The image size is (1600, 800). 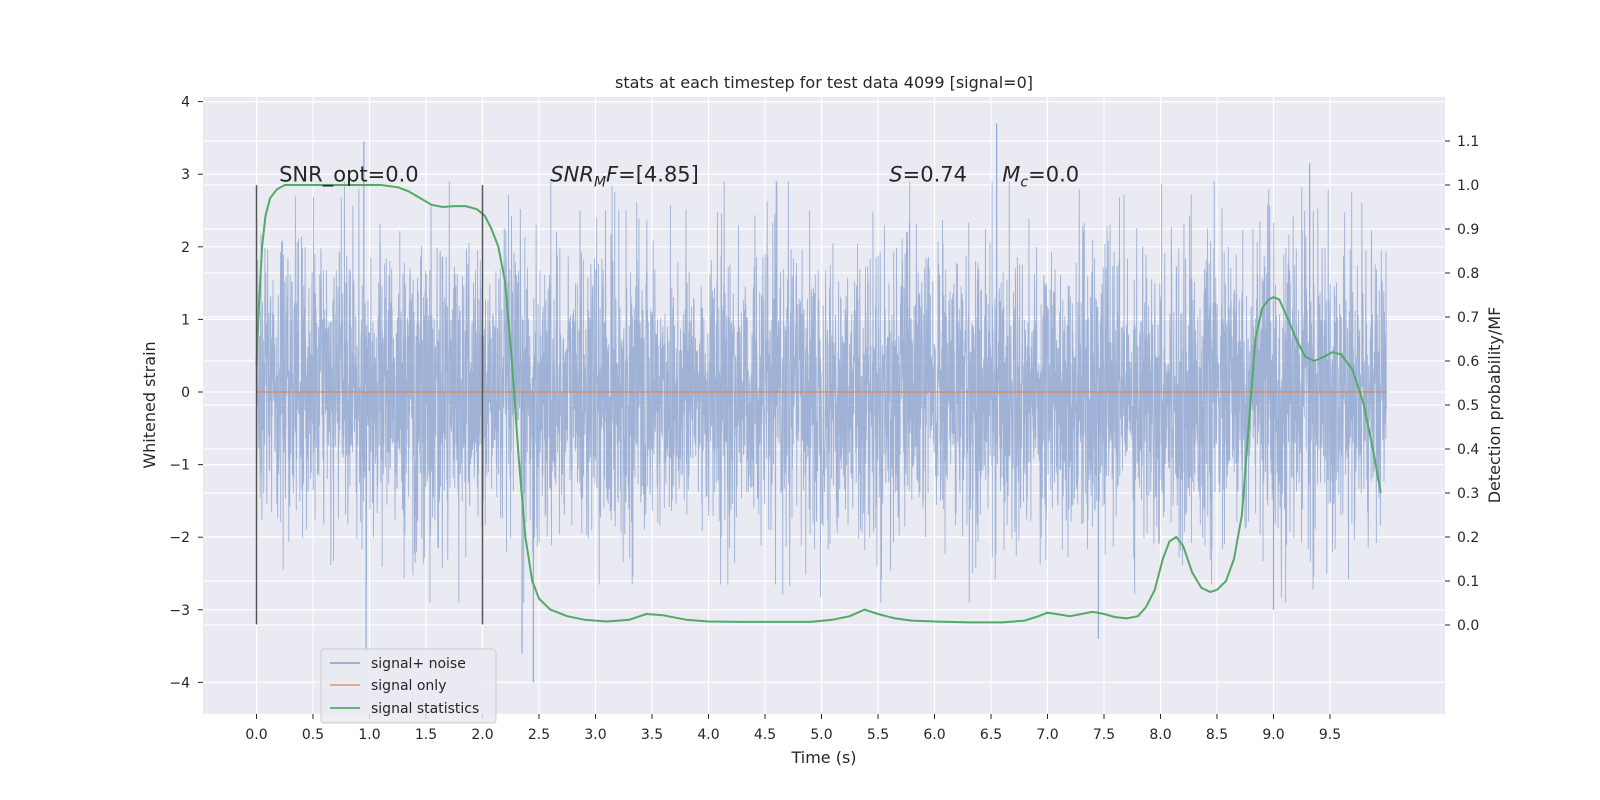 What do you see at coordinates (624, 176) in the screenshot?
I see `stat-annotation: SNRMF=[4.85]` at bounding box center [624, 176].